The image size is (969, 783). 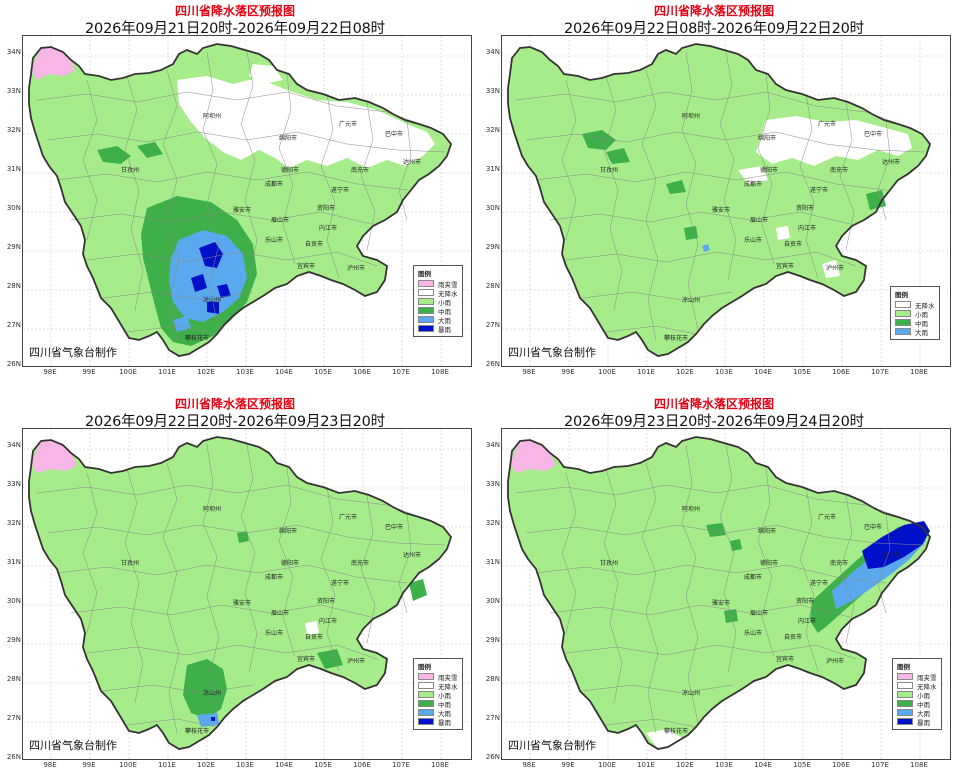 What do you see at coordinates (306, 659) in the screenshot?
I see `city-label: 宜宾市` at bounding box center [306, 659].